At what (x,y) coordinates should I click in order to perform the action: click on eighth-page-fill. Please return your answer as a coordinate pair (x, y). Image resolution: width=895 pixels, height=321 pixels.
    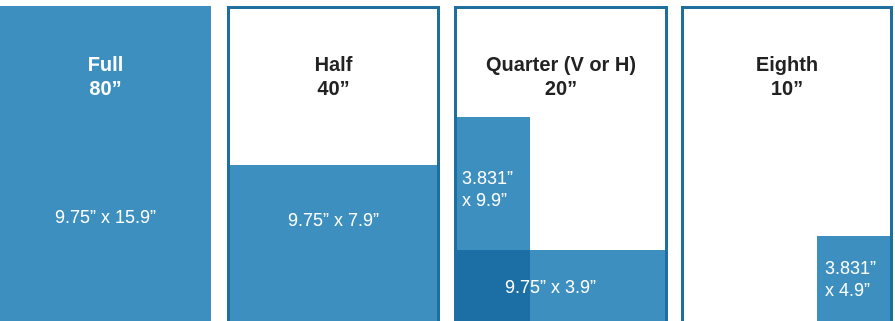
    Looking at the image, I should click on (853, 278).